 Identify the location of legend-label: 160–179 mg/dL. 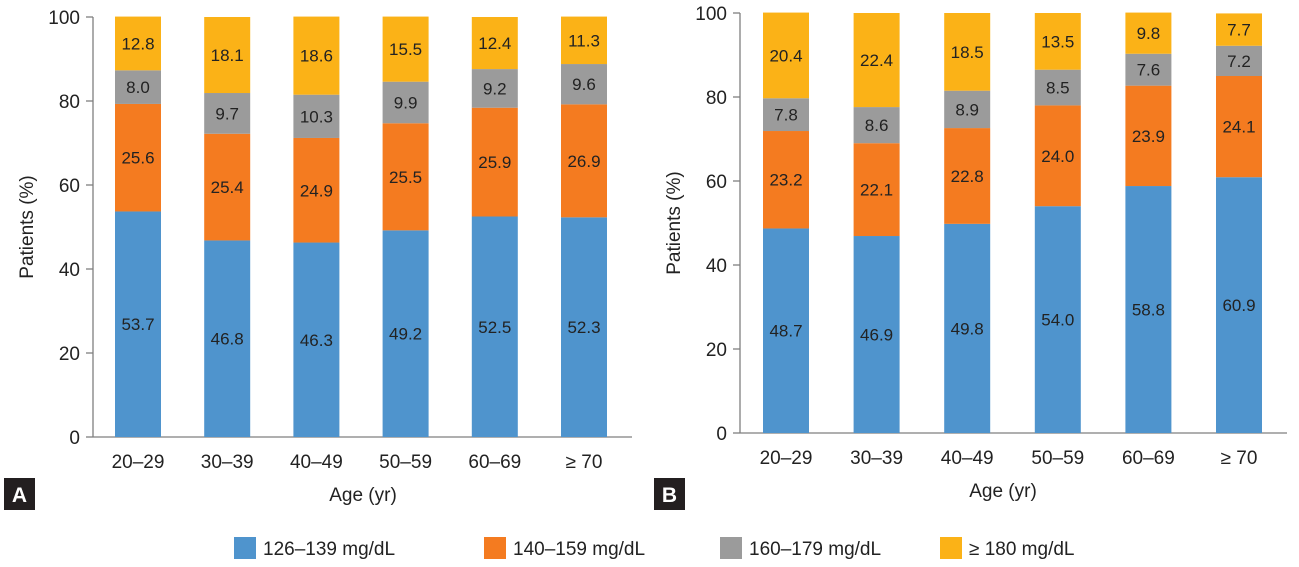
(815, 549).